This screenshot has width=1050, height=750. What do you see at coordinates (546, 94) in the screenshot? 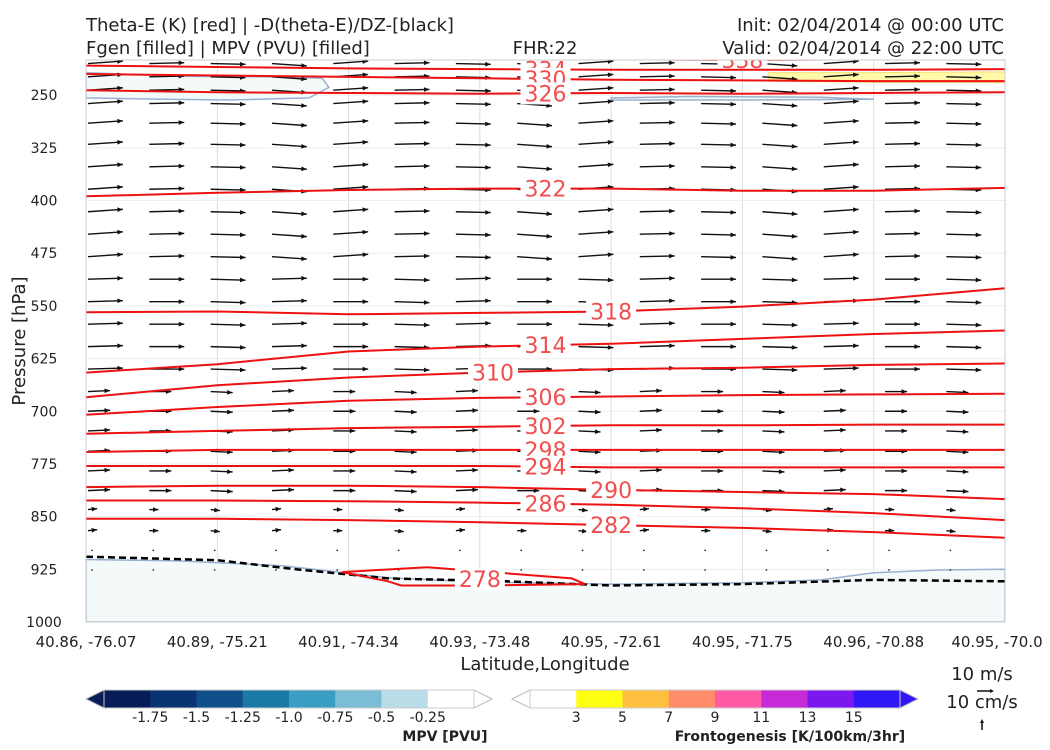
I see `theta-e-label: 326` at bounding box center [546, 94].